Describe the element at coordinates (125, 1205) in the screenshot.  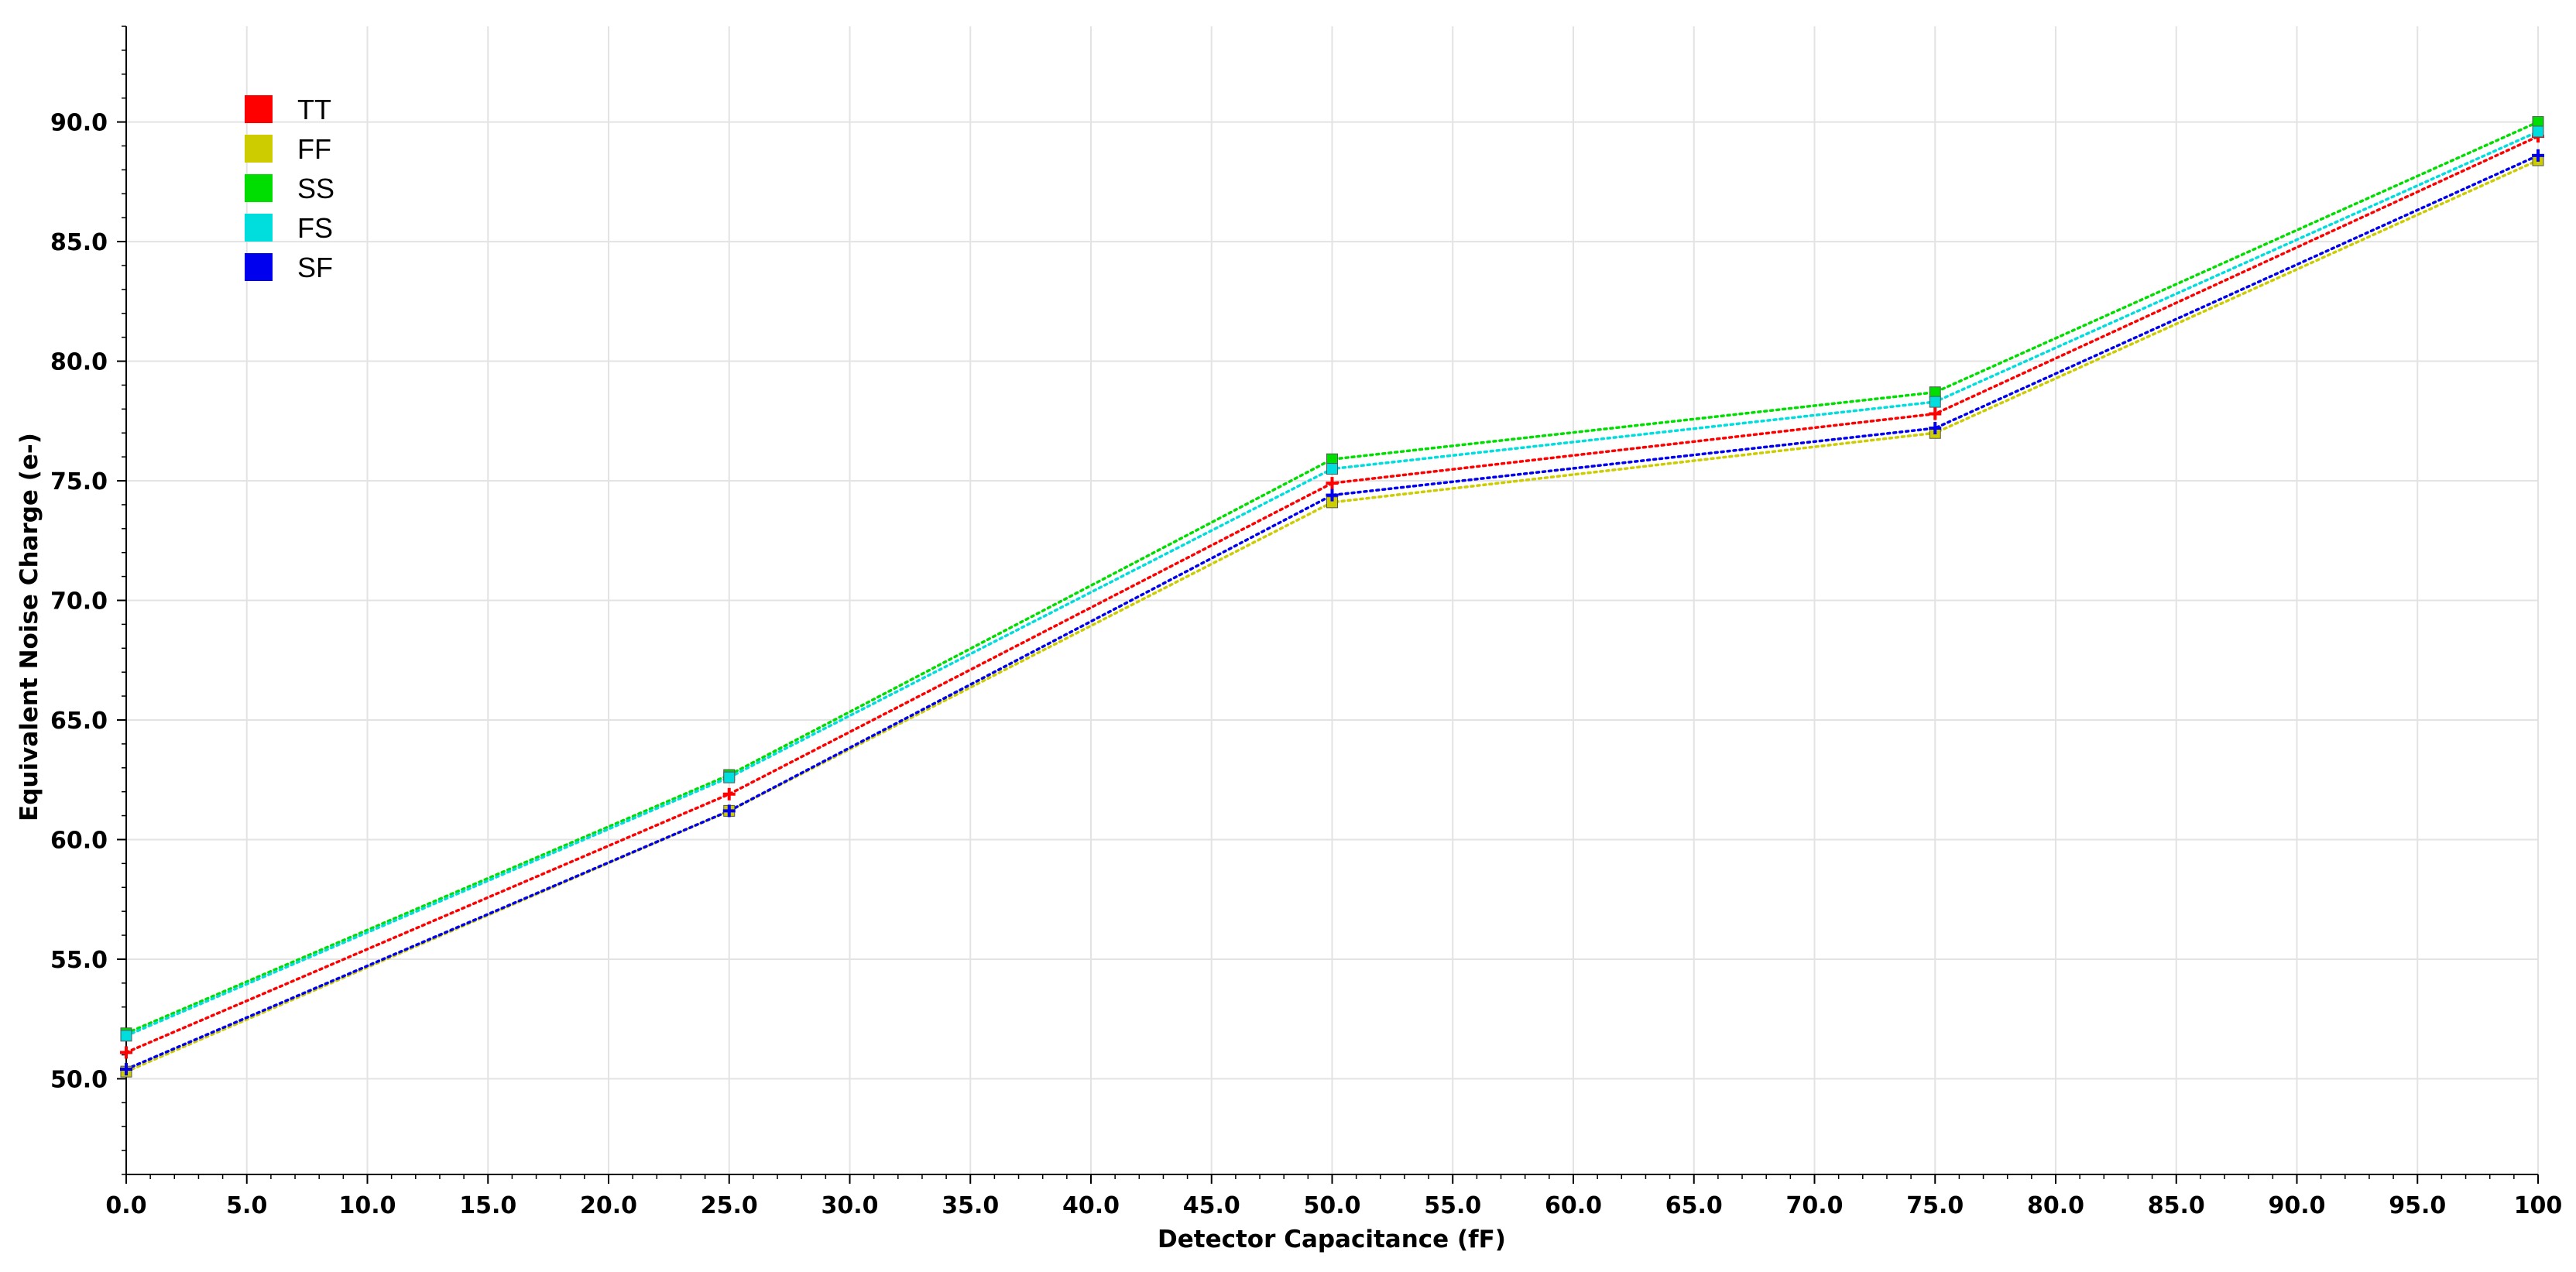
I see `x-tick-label: 0.0` at that location.